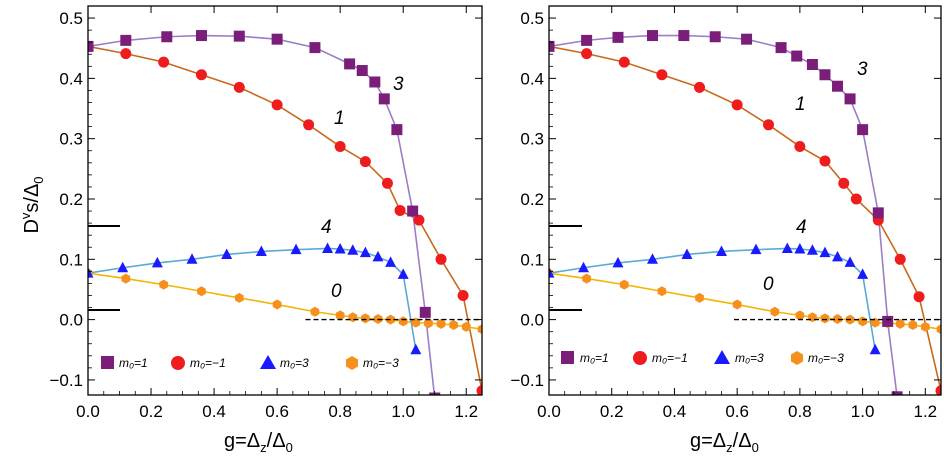 The image size is (944, 461). Describe the element at coordinates (532, 78) in the screenshot. I see `right-y-tick-label: 0.4` at that location.